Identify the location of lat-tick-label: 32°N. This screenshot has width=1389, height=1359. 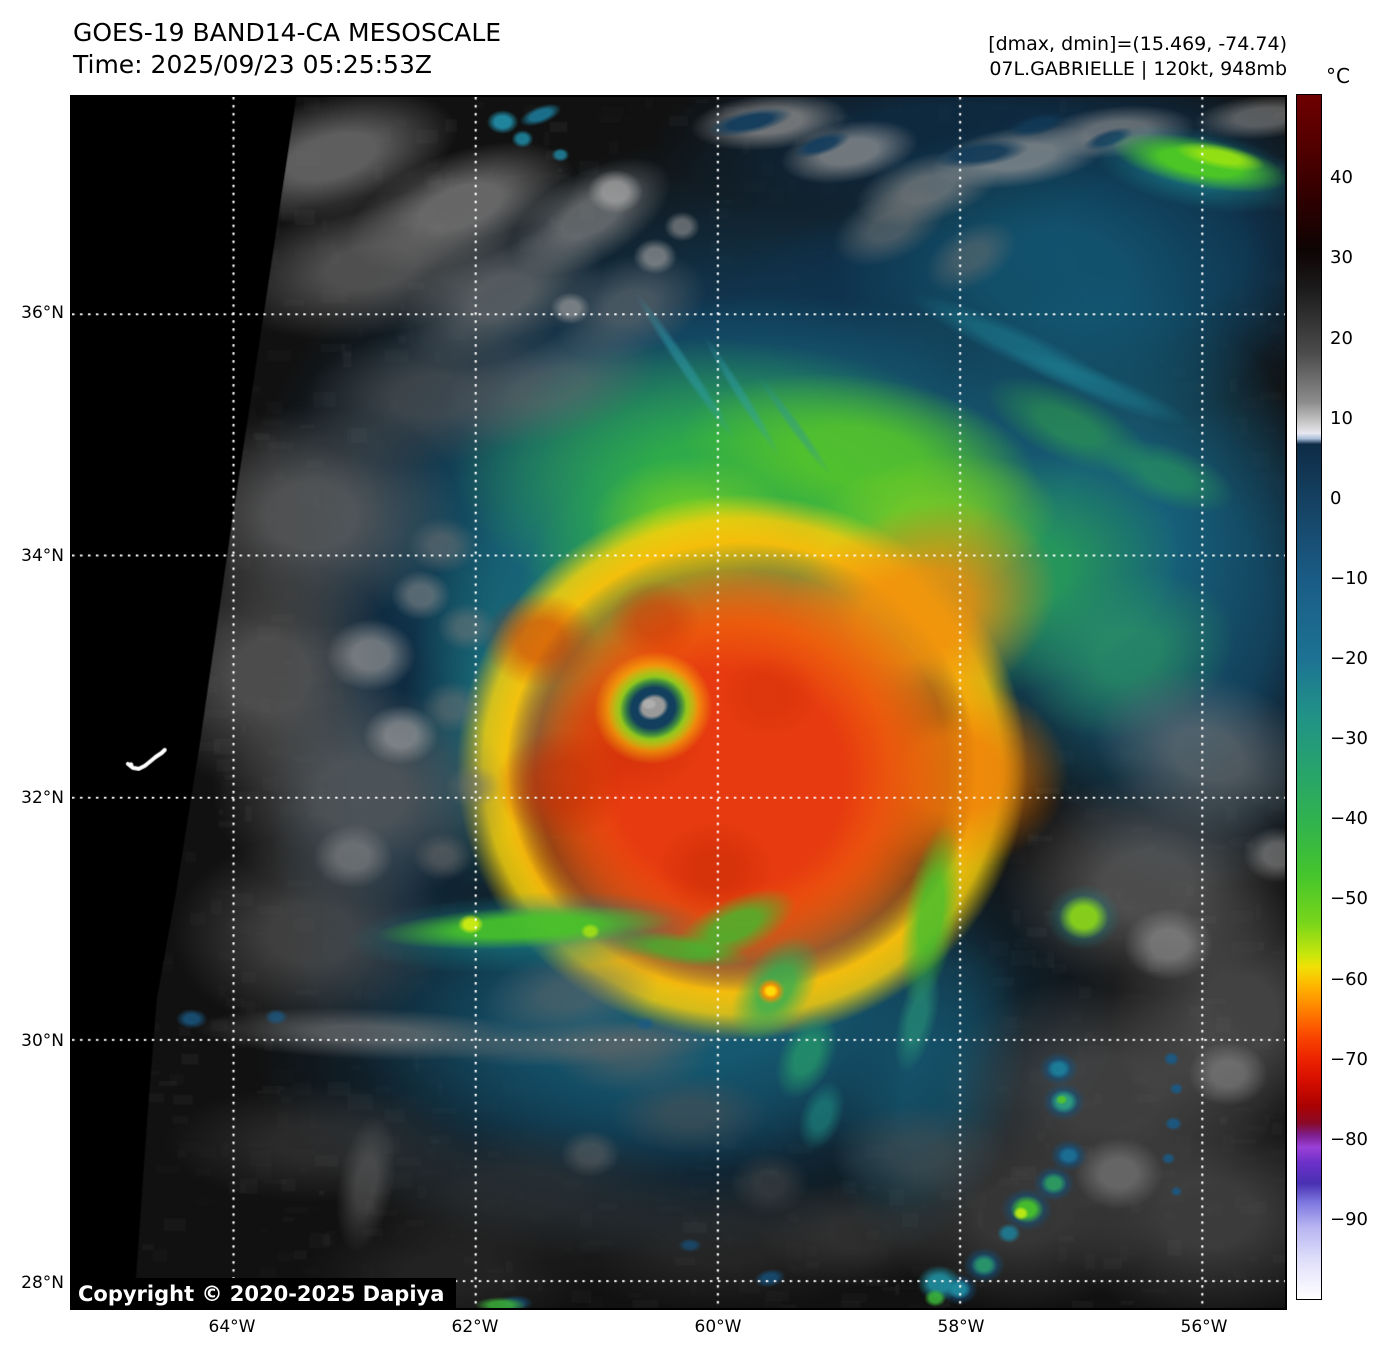
(42, 798).